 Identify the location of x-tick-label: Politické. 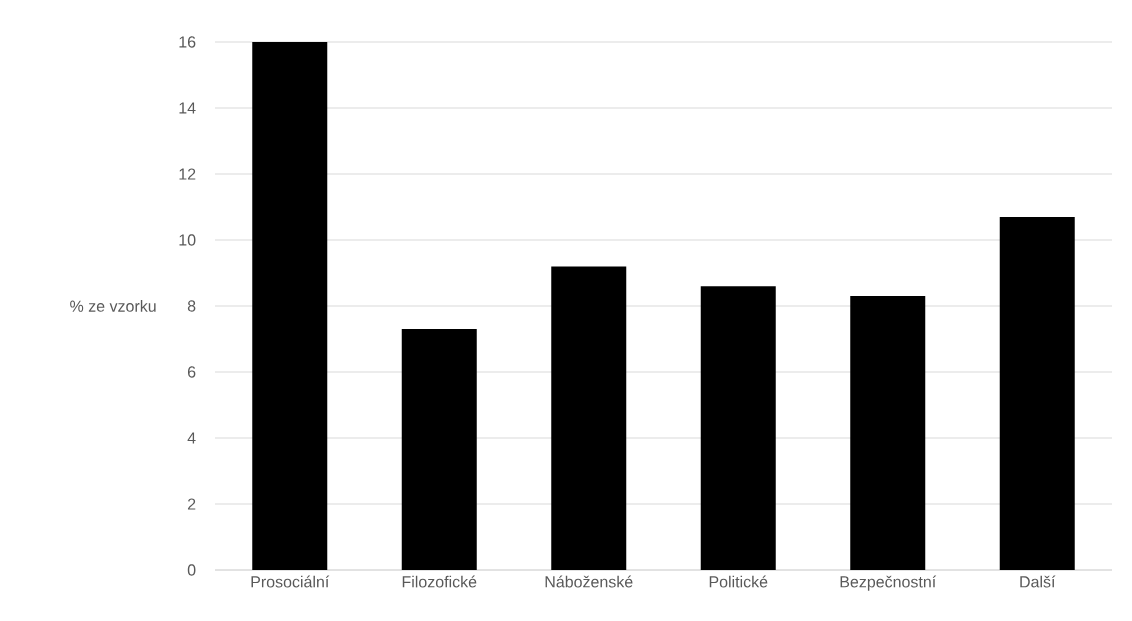
(738, 581).